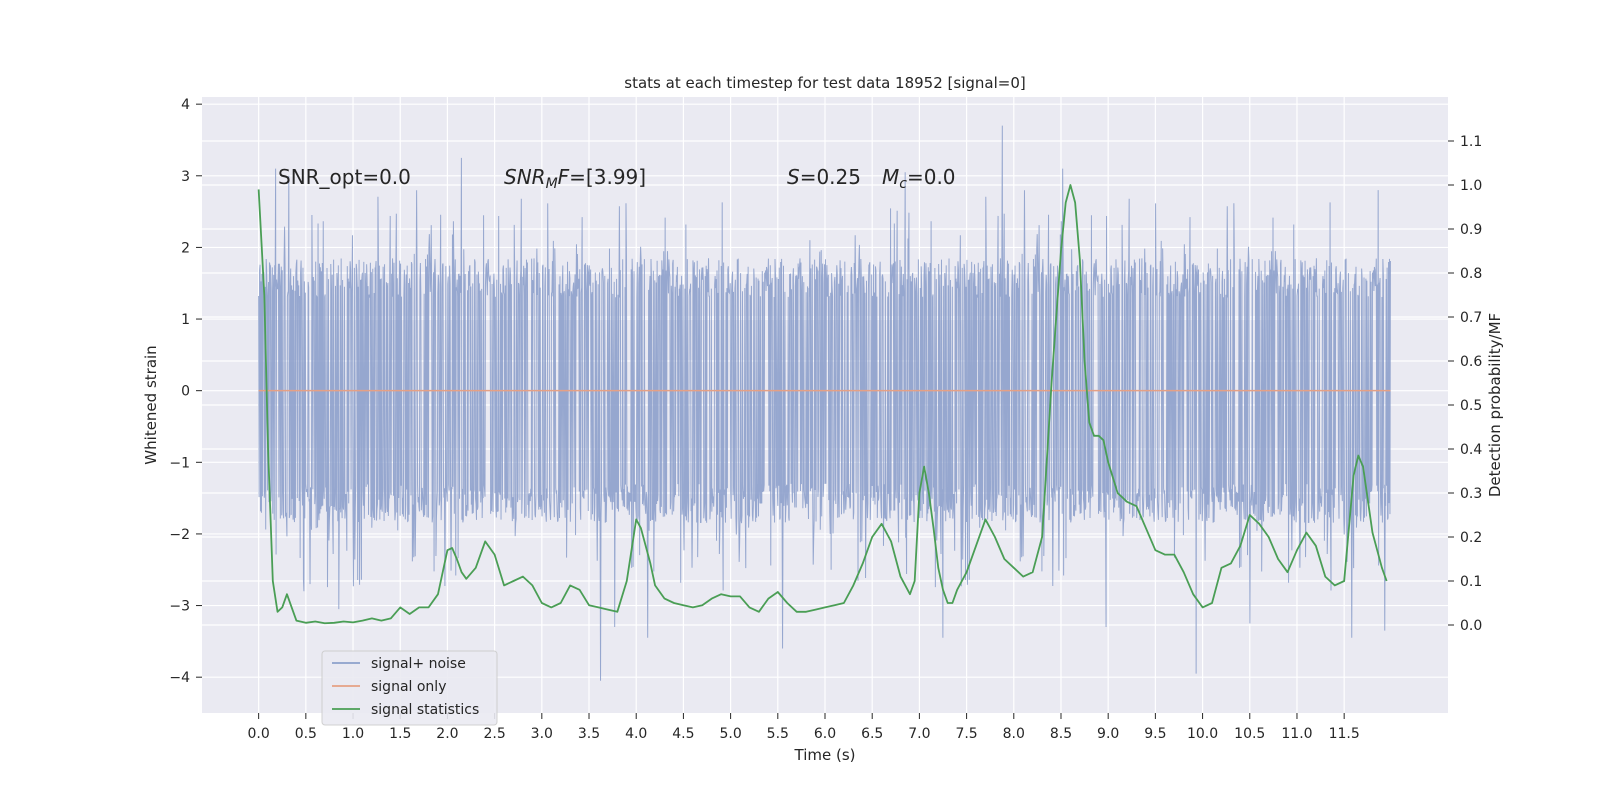  I want to click on annotation-s: S=0.25, so click(824, 177).